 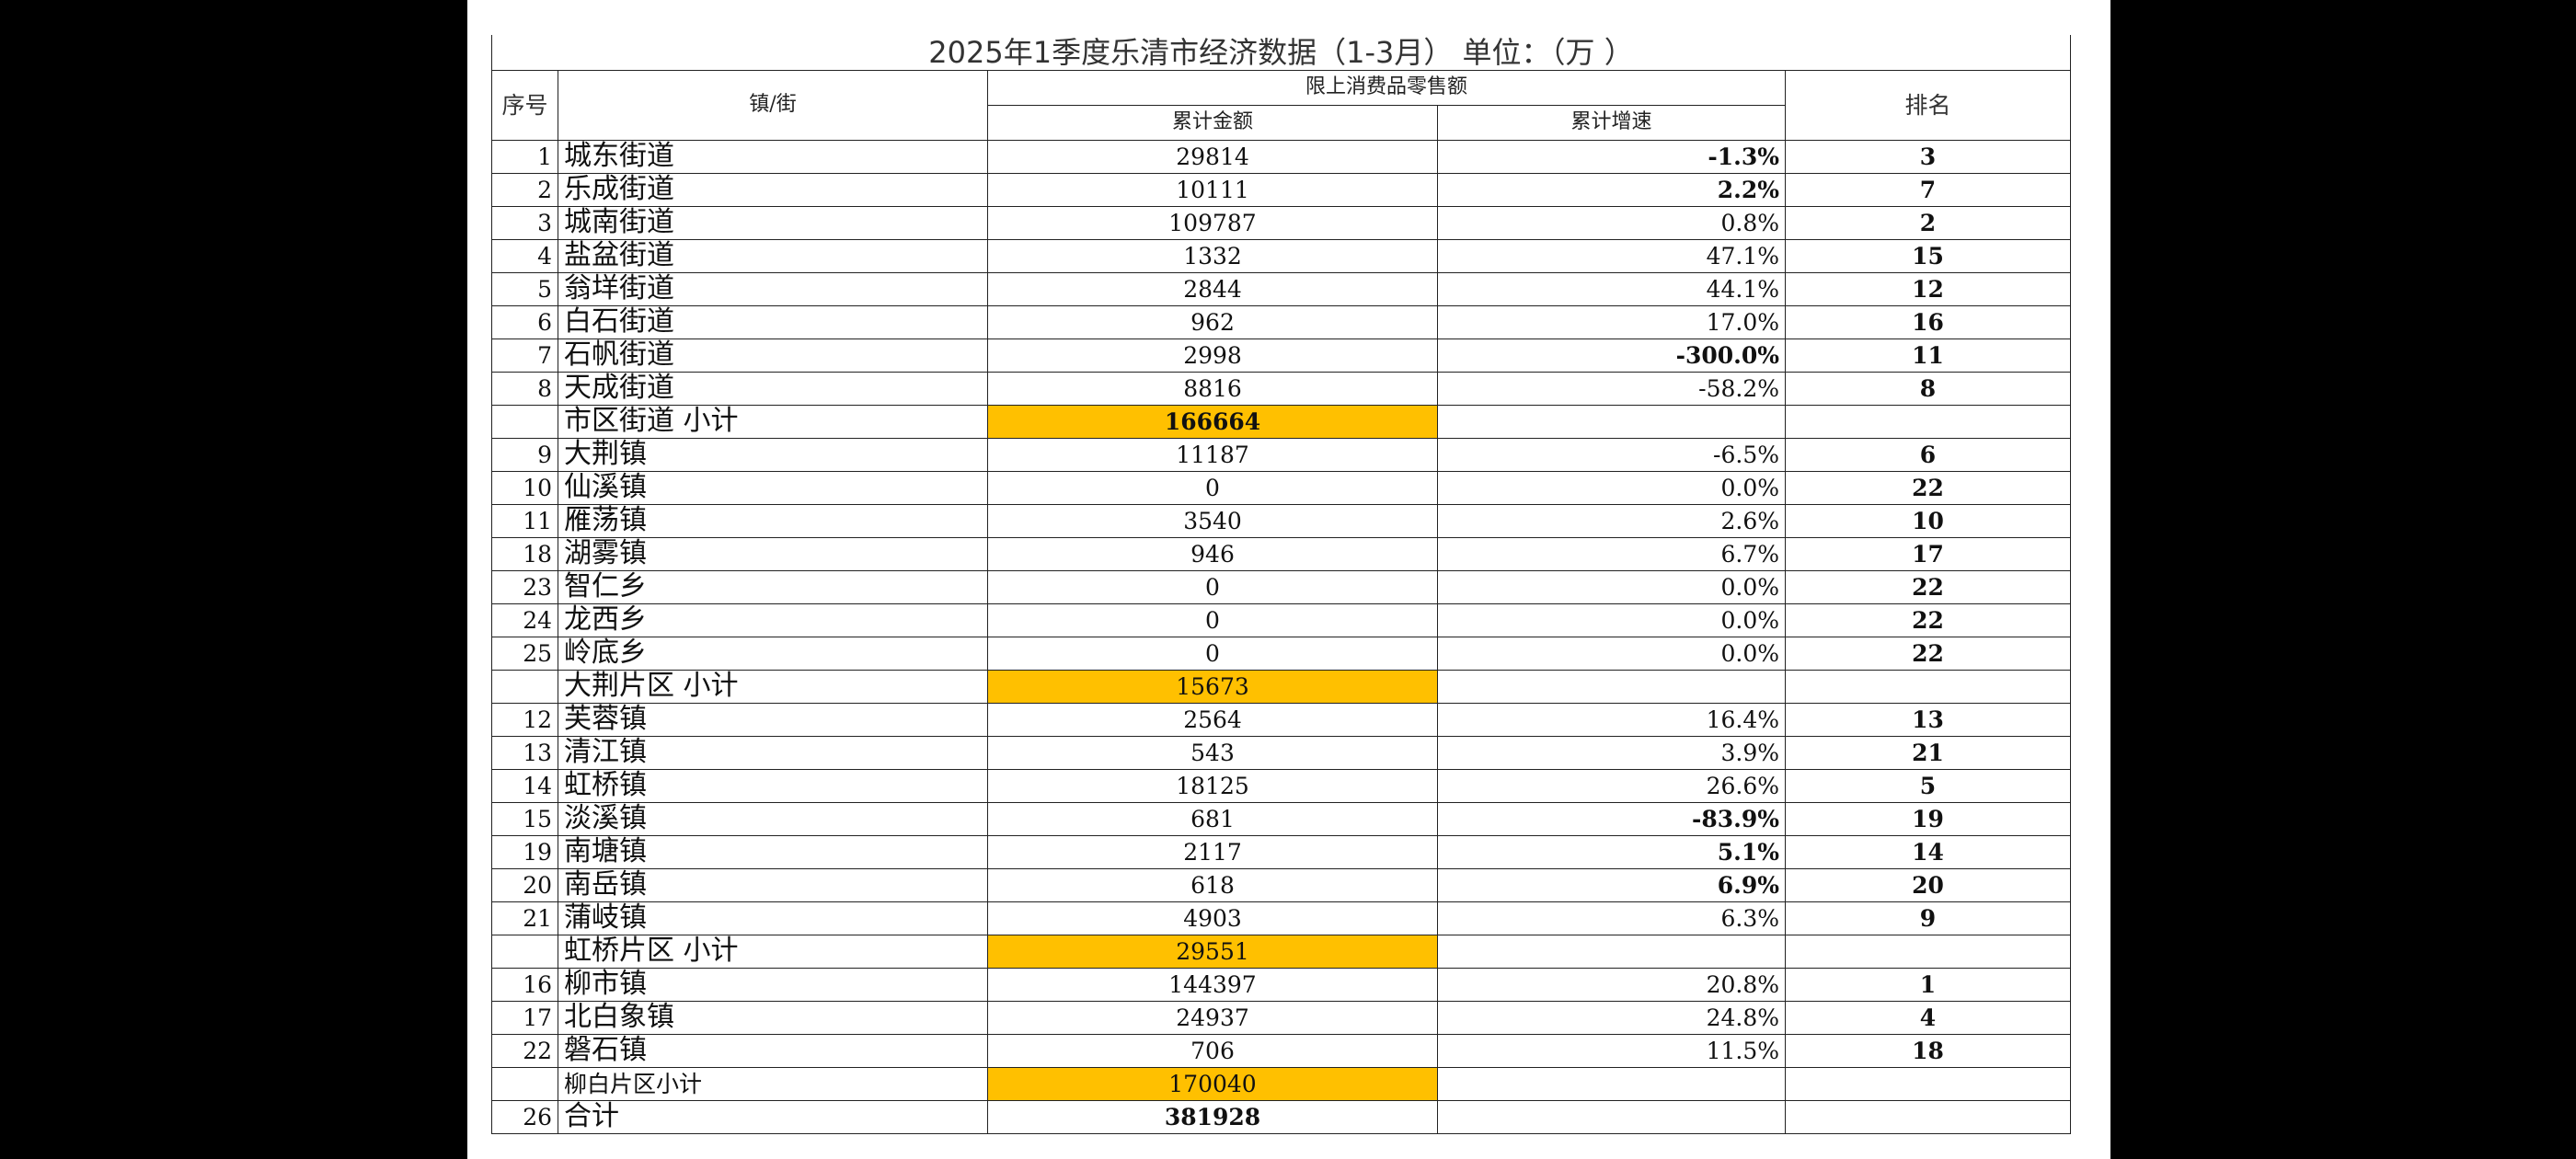 What do you see at coordinates (1611, 1017) in the screenshot?
I see `row-rate: 24.8%` at bounding box center [1611, 1017].